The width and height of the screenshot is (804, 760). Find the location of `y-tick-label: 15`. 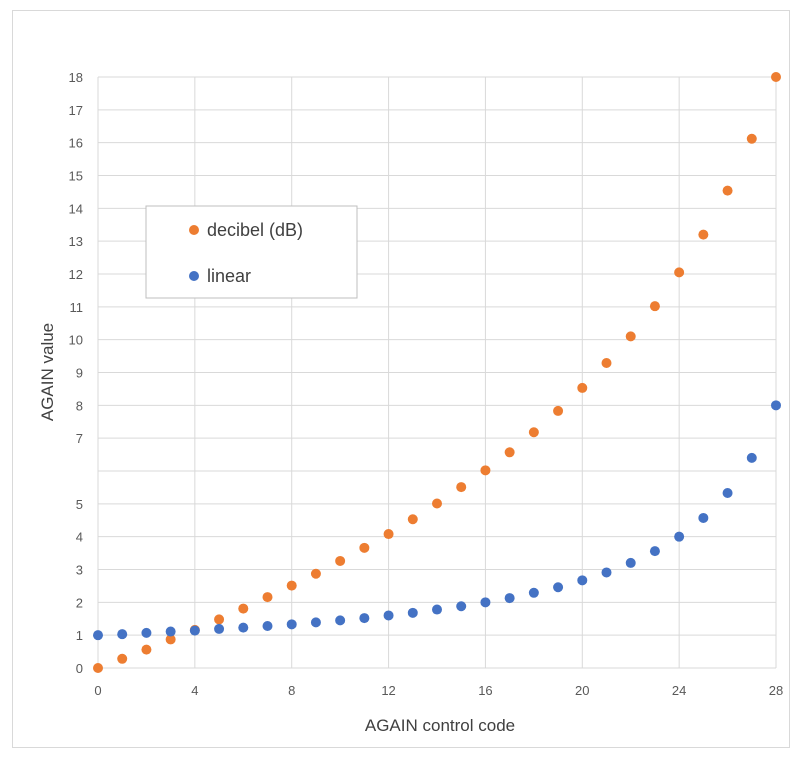

y-tick-label: 15 is located at coordinates (76, 176).